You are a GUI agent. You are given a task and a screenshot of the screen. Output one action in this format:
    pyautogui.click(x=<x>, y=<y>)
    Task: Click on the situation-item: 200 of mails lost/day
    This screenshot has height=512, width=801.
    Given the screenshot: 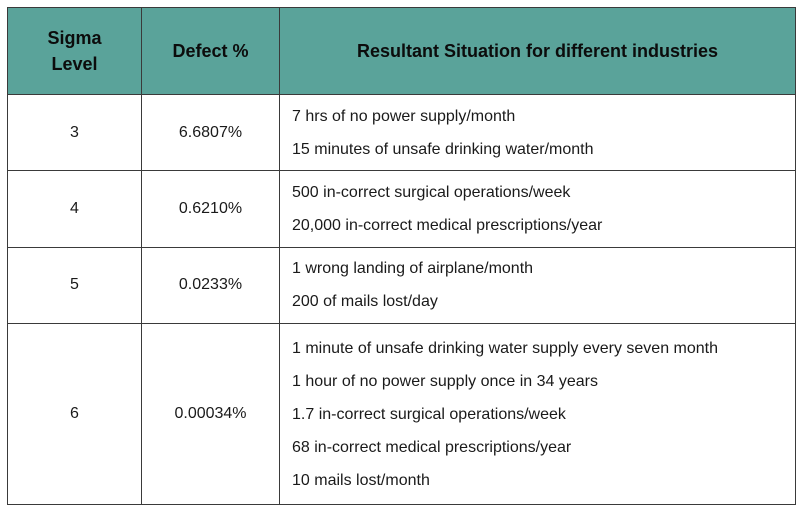 What is the action you would take?
    pyautogui.click(x=365, y=302)
    